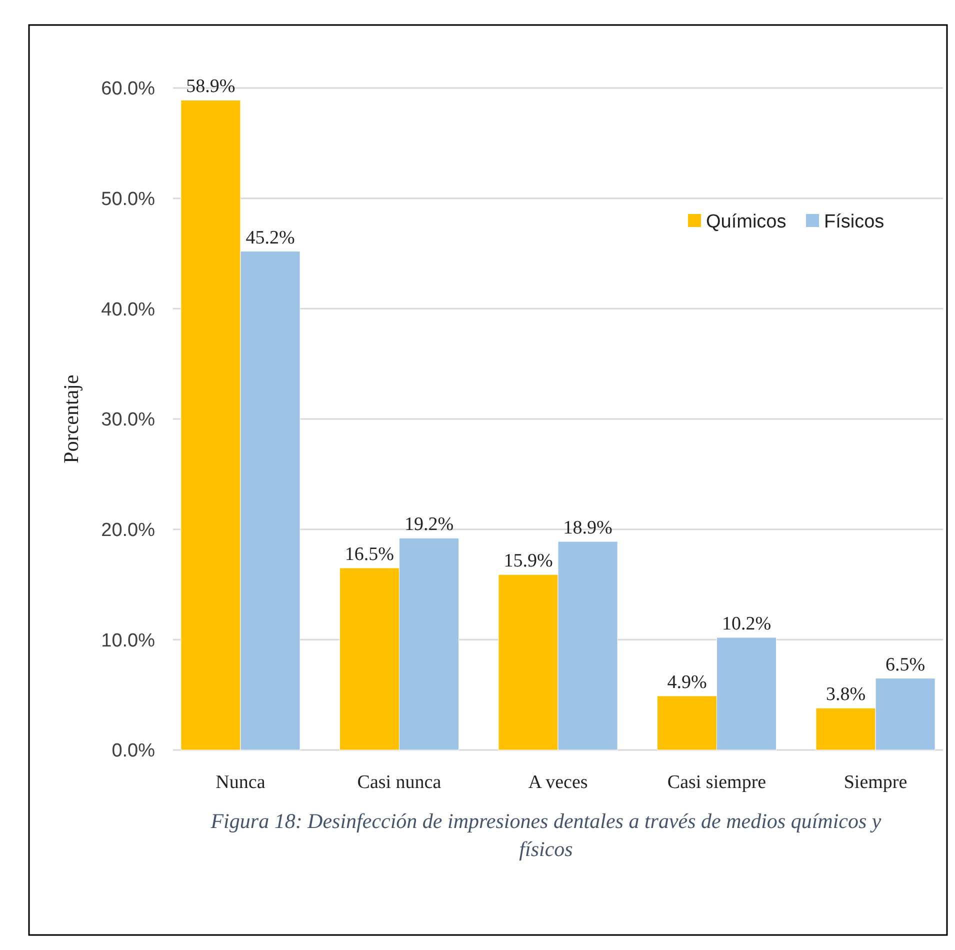 Image resolution: width=955 pixels, height=950 pixels. I want to click on text: Figura 18: Desinfección de impresiones dentales a través de medios químicos y físicos, so click(546, 835).